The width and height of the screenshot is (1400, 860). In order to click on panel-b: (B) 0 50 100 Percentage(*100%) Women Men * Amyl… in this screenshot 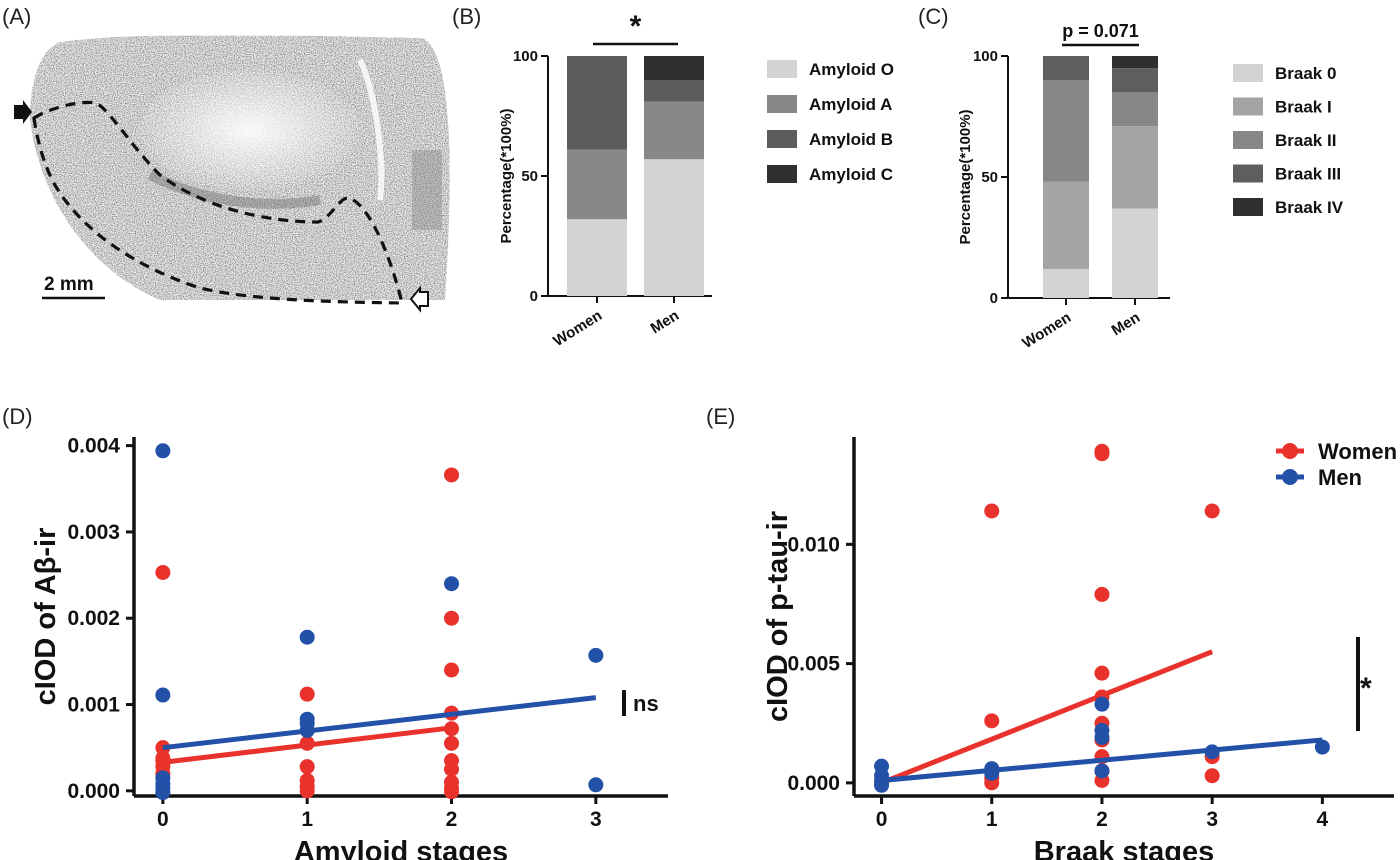, I will do `click(673, 177)`.